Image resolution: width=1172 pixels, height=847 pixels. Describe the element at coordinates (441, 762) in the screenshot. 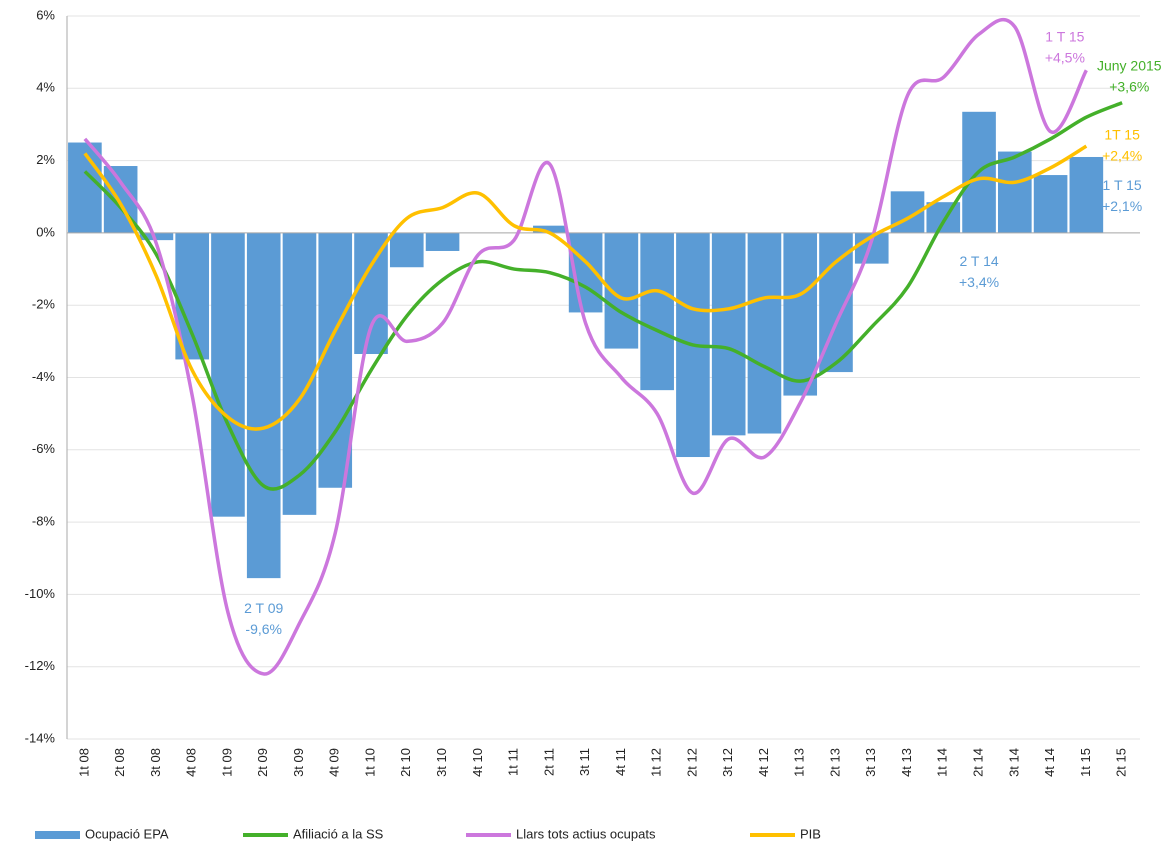

I see `x-tick-label: 3t 10` at that location.